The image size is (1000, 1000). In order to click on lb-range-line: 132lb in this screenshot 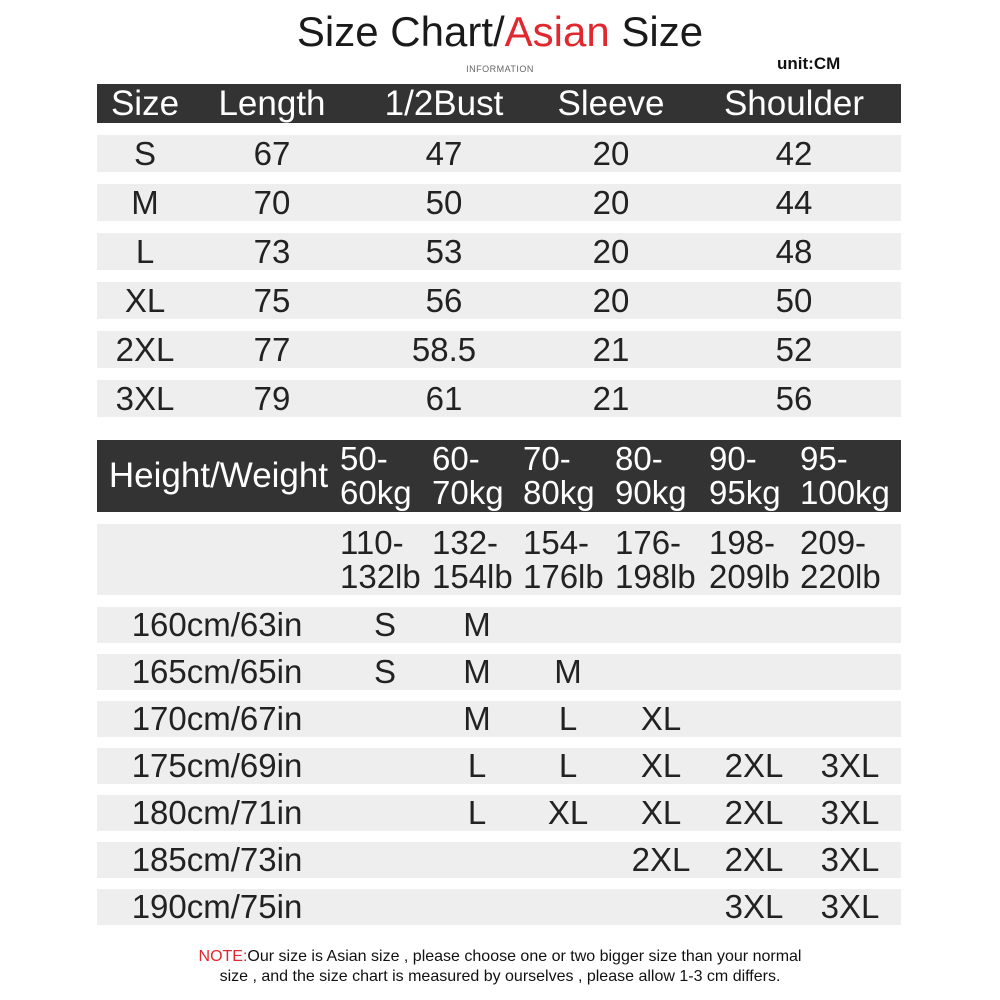, I will do `click(380, 576)`.